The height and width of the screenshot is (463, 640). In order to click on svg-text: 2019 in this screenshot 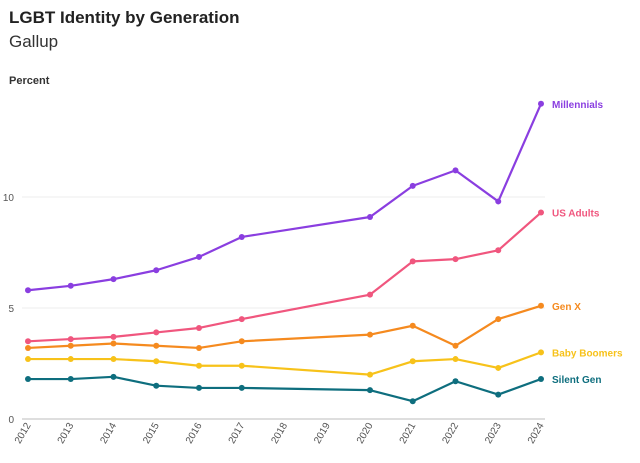, I will do `click(322, 433)`.